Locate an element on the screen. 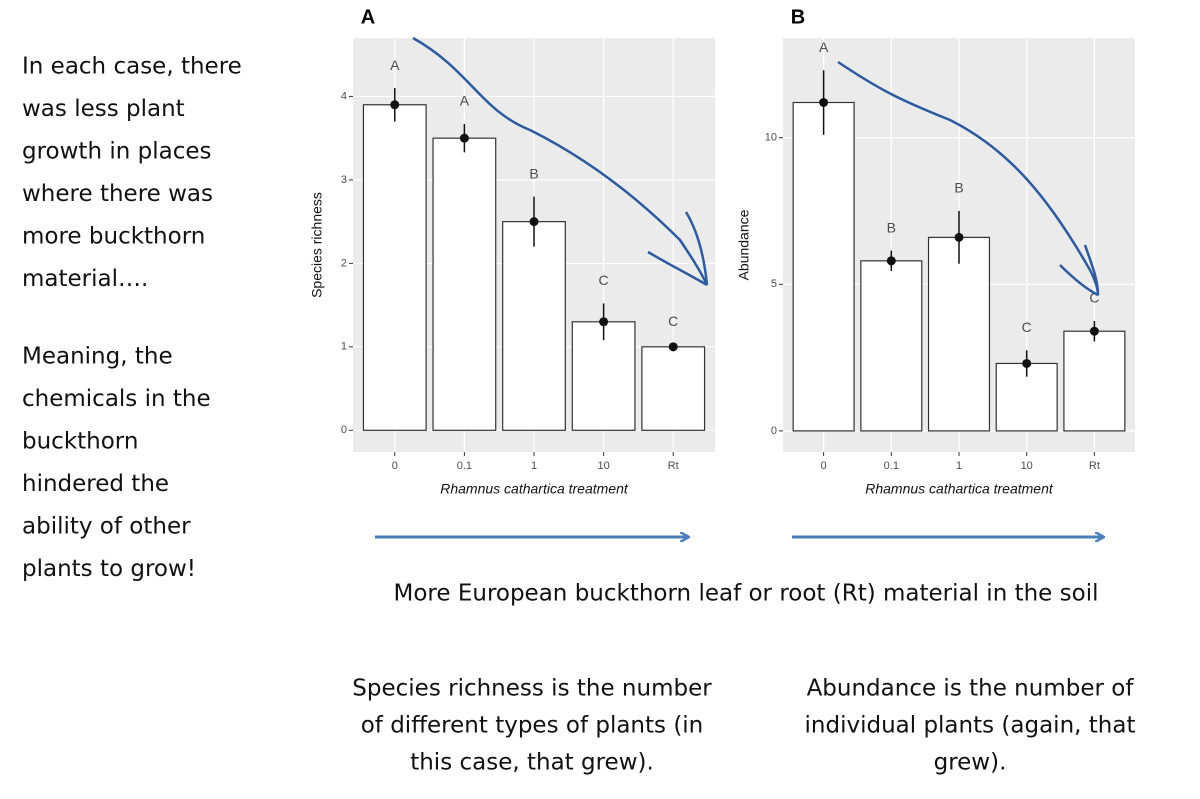  text-line: ability of other is located at coordinates (106, 527).